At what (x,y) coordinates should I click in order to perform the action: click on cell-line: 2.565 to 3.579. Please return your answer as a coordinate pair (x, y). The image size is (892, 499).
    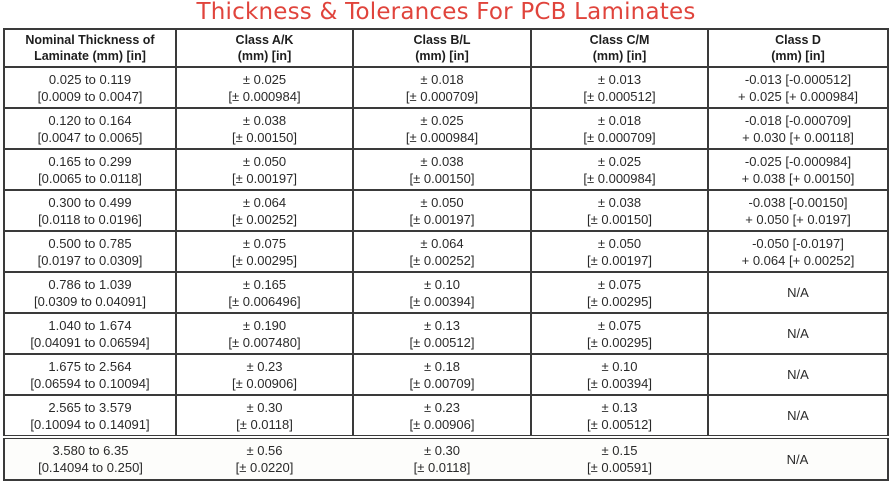
    Looking at the image, I should click on (90, 407).